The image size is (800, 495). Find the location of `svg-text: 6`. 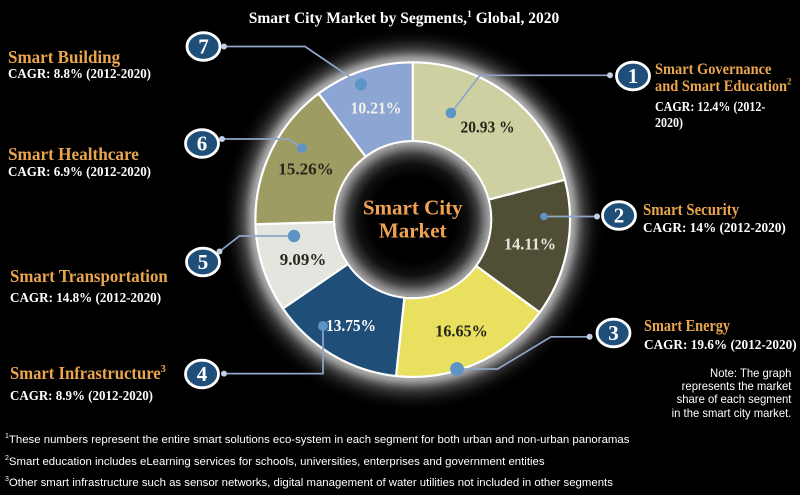

svg-text: 6 is located at coordinates (202, 144).